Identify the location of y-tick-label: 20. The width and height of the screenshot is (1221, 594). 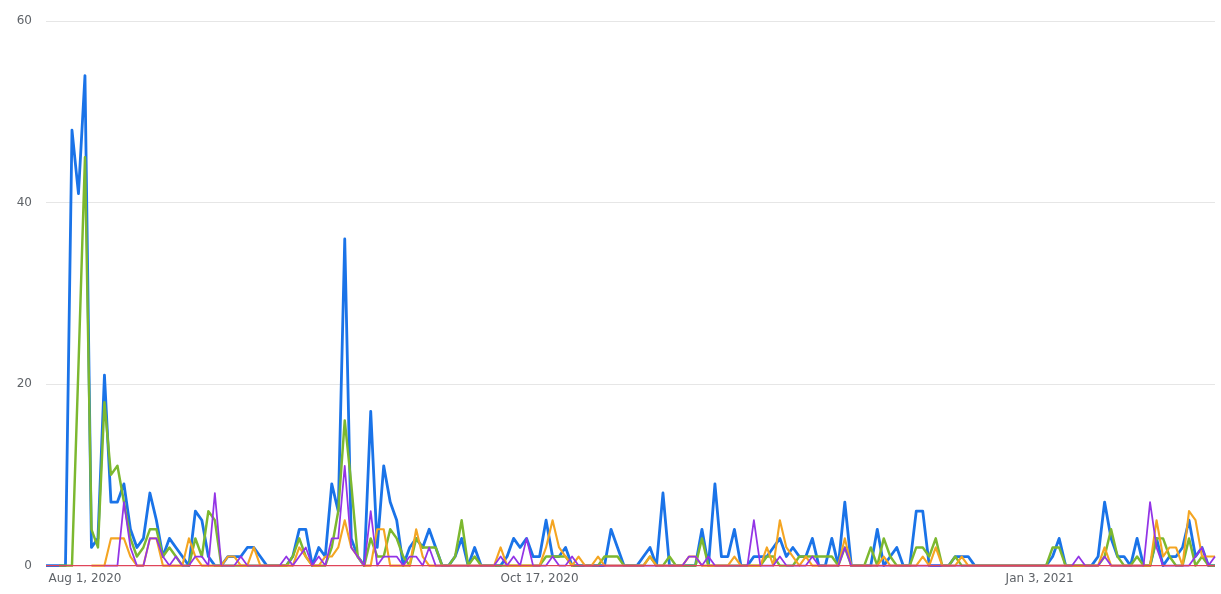
(24, 383).